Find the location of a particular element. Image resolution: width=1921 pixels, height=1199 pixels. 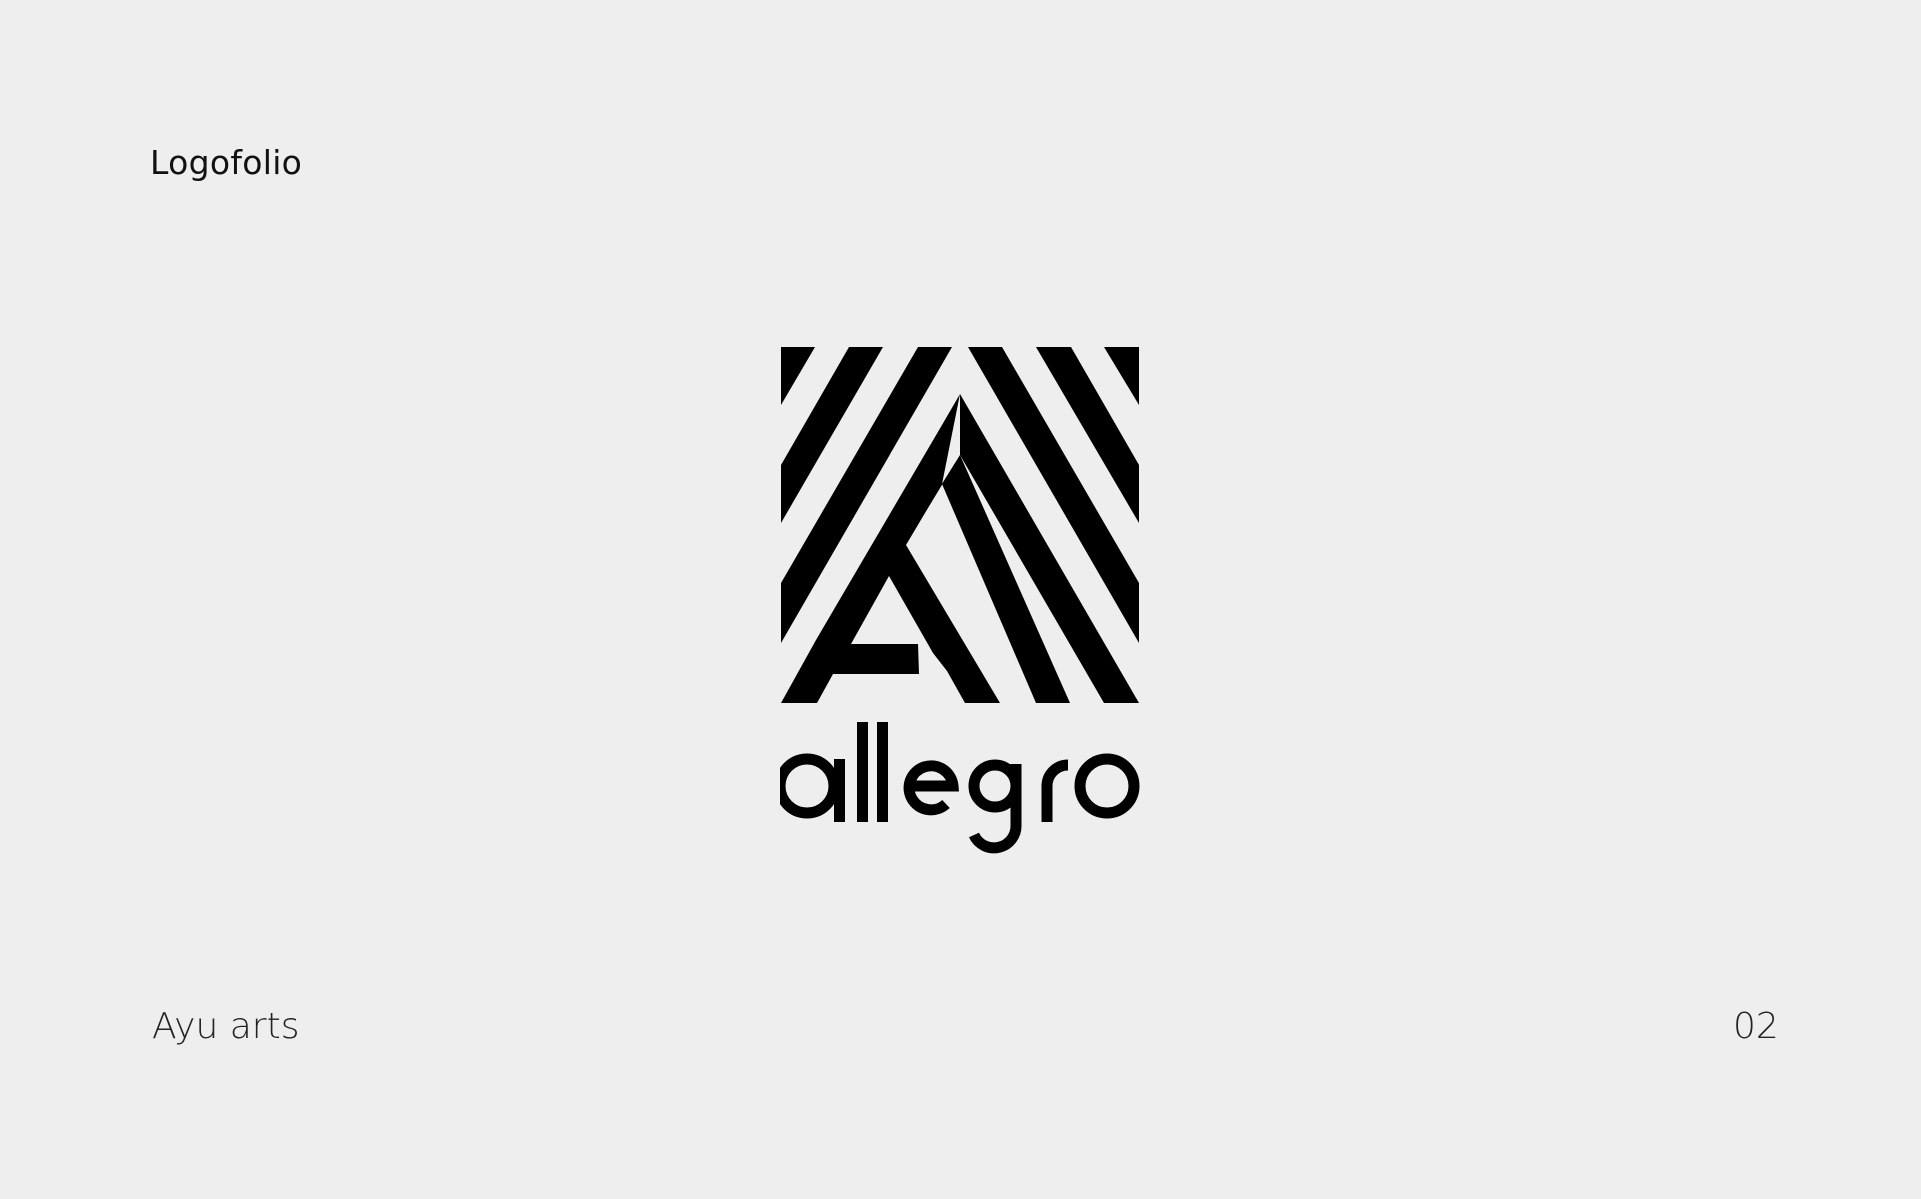

page-title: Logofolio is located at coordinates (226, 162).